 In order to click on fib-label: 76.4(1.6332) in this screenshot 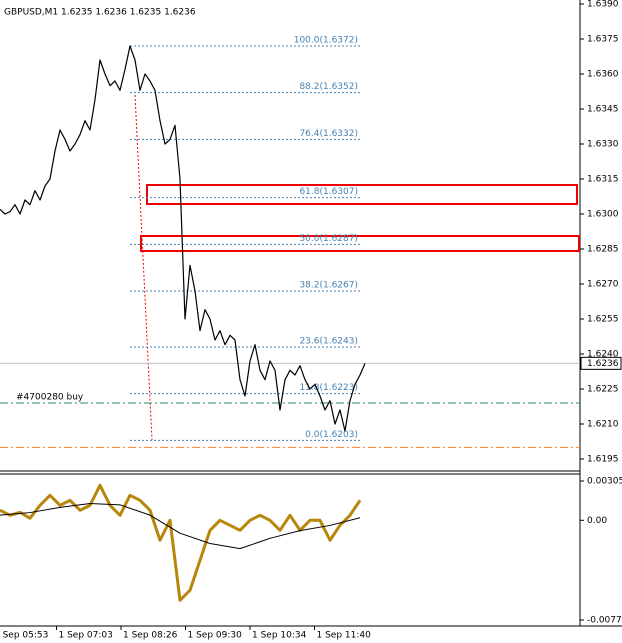, I will do `click(328, 134)`.